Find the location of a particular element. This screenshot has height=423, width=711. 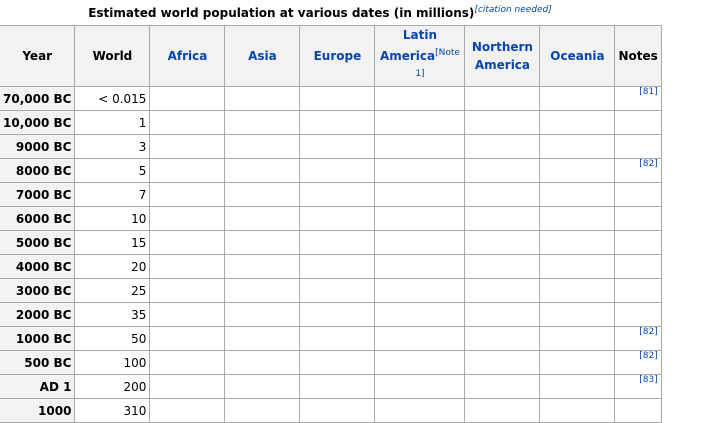

table-row: 6000 BC 10 is located at coordinates (331, 218).